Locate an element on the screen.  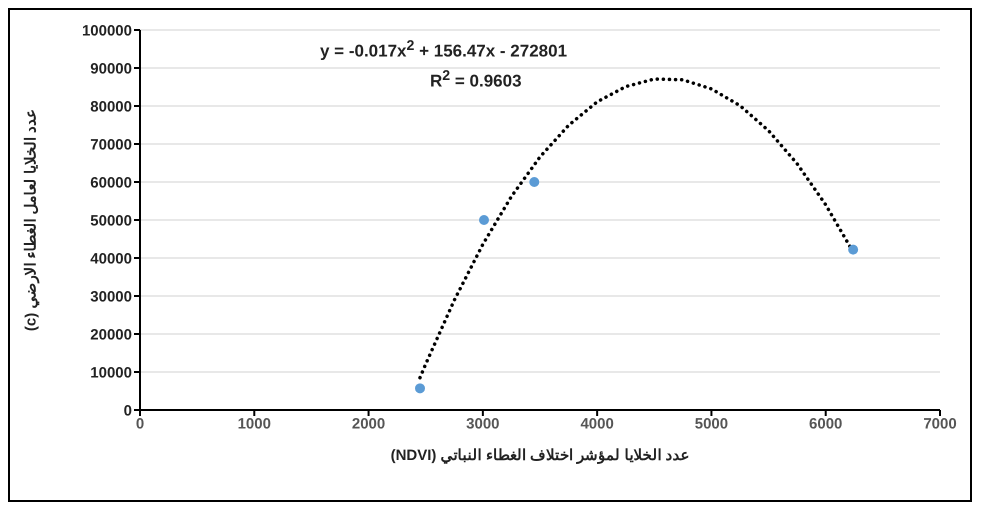
x-tick-label: 3000 is located at coordinates (483, 424).